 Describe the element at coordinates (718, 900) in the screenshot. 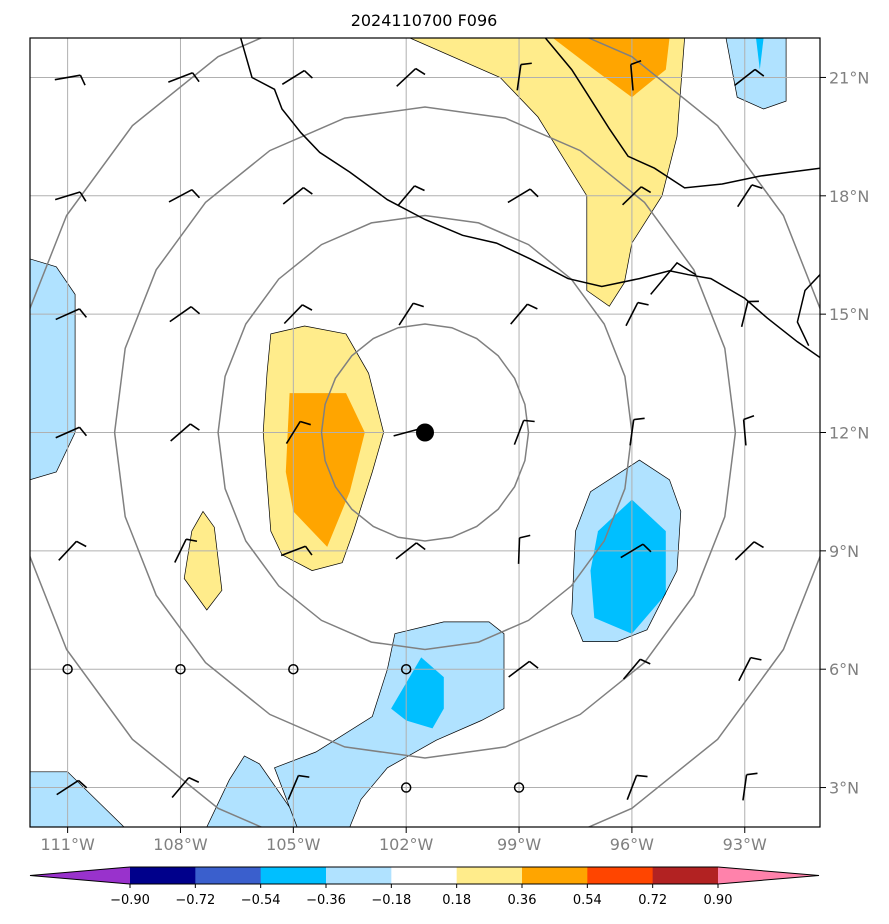

I see `colorbar-tick-label: 0.90` at that location.